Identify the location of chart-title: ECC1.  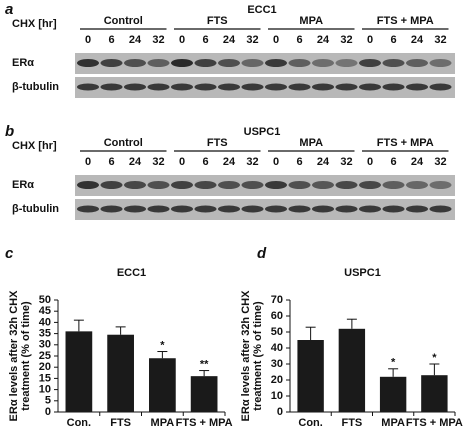
(131, 273).